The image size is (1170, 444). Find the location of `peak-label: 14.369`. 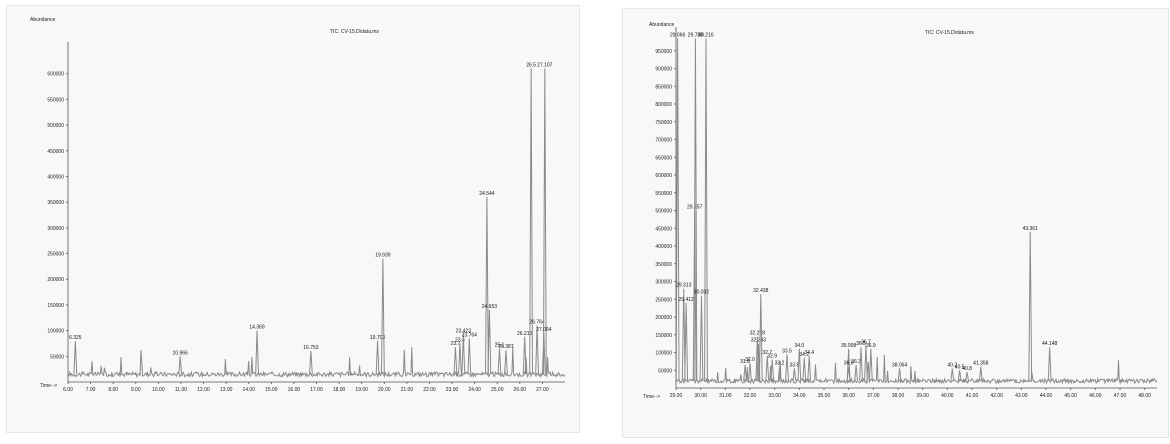

peak-label: 14.369 is located at coordinates (257, 328).